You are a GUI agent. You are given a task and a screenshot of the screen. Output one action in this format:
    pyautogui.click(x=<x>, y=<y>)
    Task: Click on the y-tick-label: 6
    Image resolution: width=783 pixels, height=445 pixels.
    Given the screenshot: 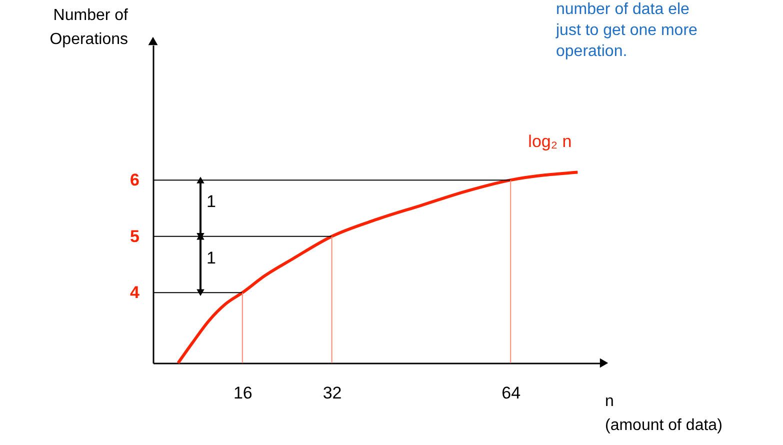 What is the action you would take?
    pyautogui.click(x=135, y=180)
    